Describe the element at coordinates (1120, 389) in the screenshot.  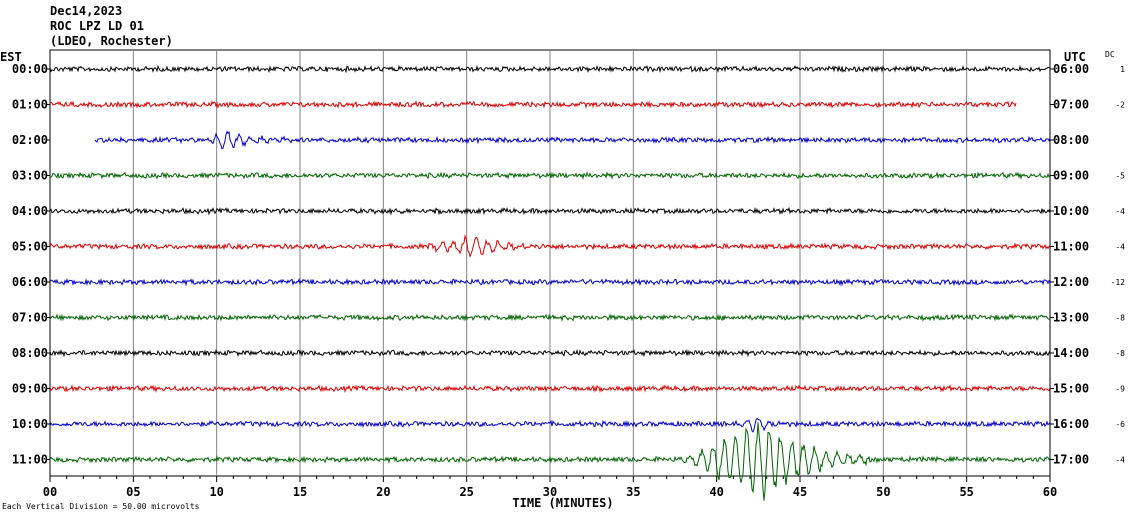
I see `dc-row-value: -9` at that location.